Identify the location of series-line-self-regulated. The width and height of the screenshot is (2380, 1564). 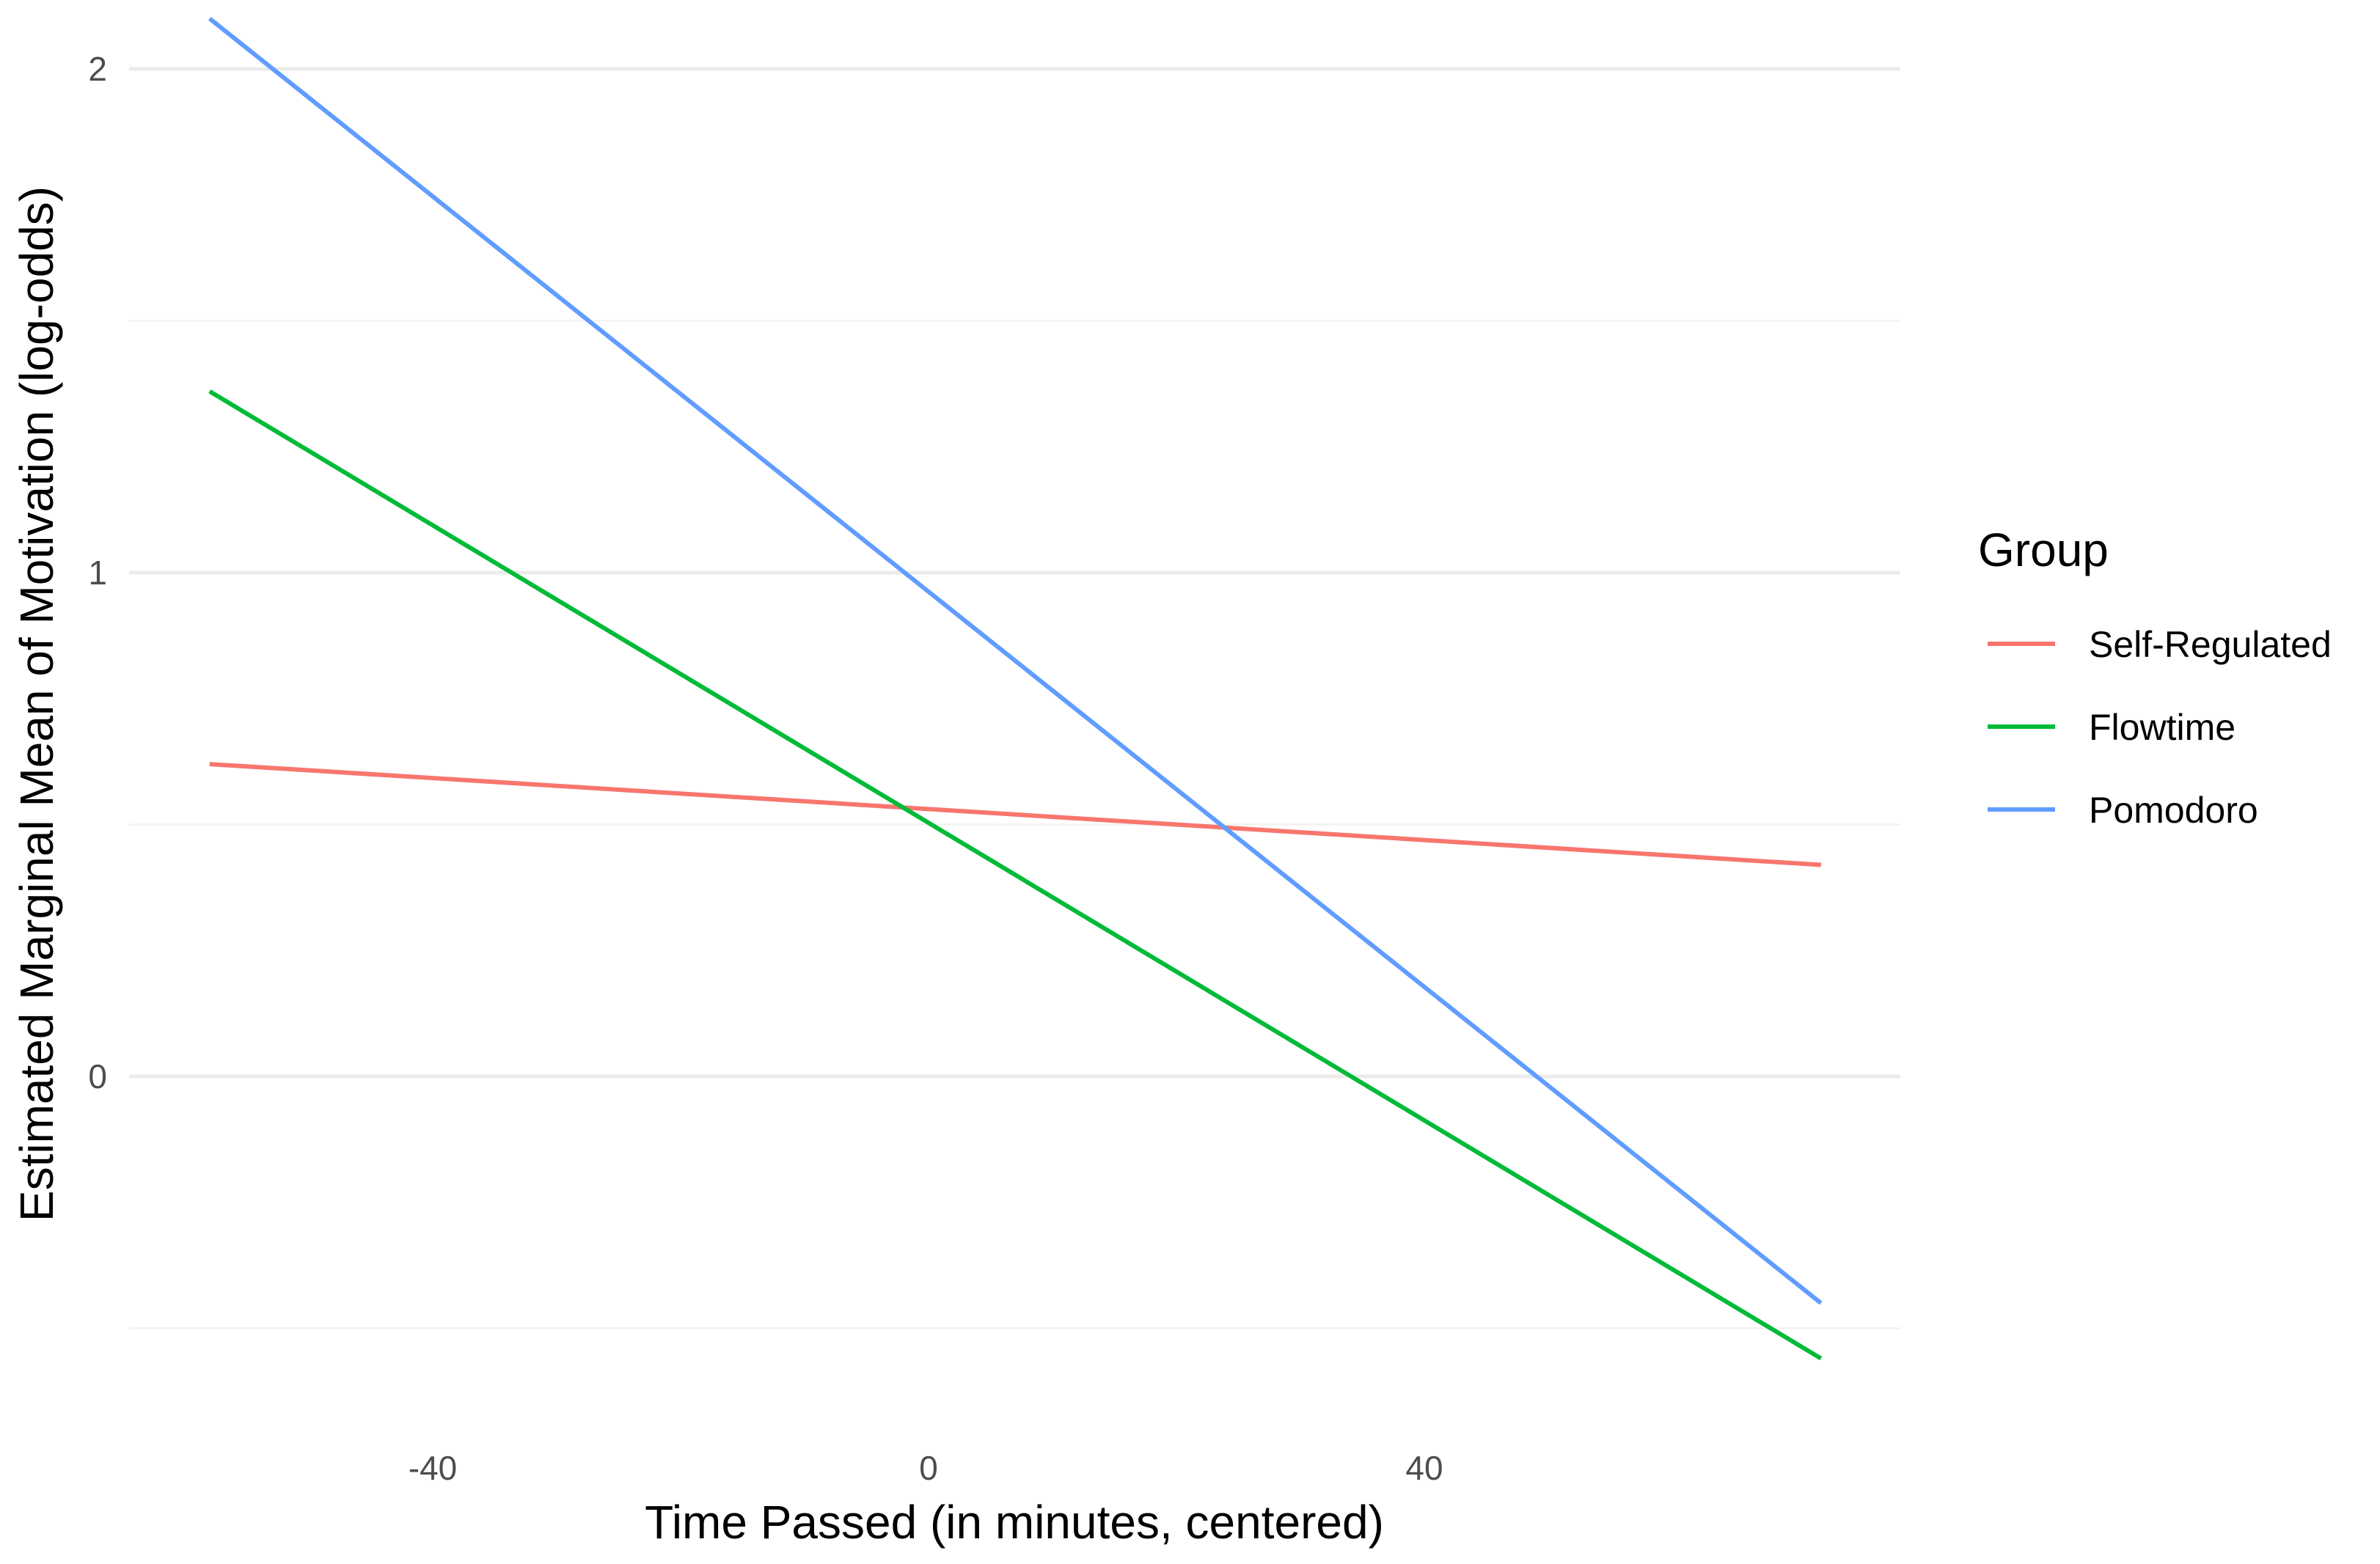
(1015, 814).